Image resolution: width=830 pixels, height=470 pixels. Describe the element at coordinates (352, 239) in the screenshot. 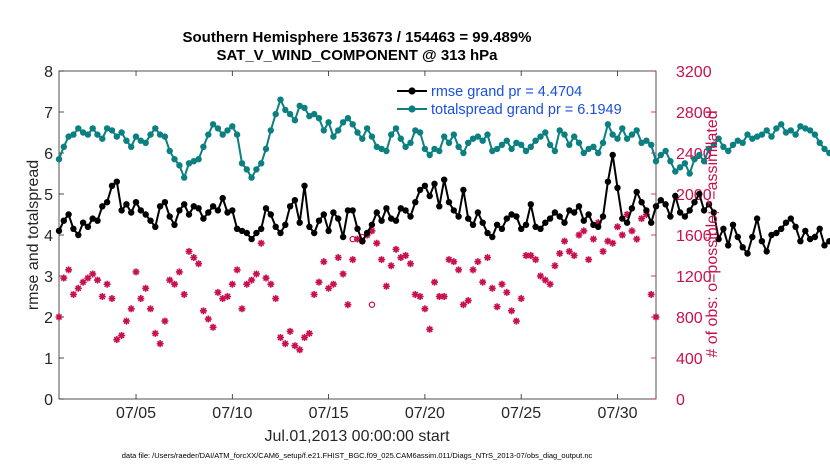

I see `obs-possible-marker` at that location.